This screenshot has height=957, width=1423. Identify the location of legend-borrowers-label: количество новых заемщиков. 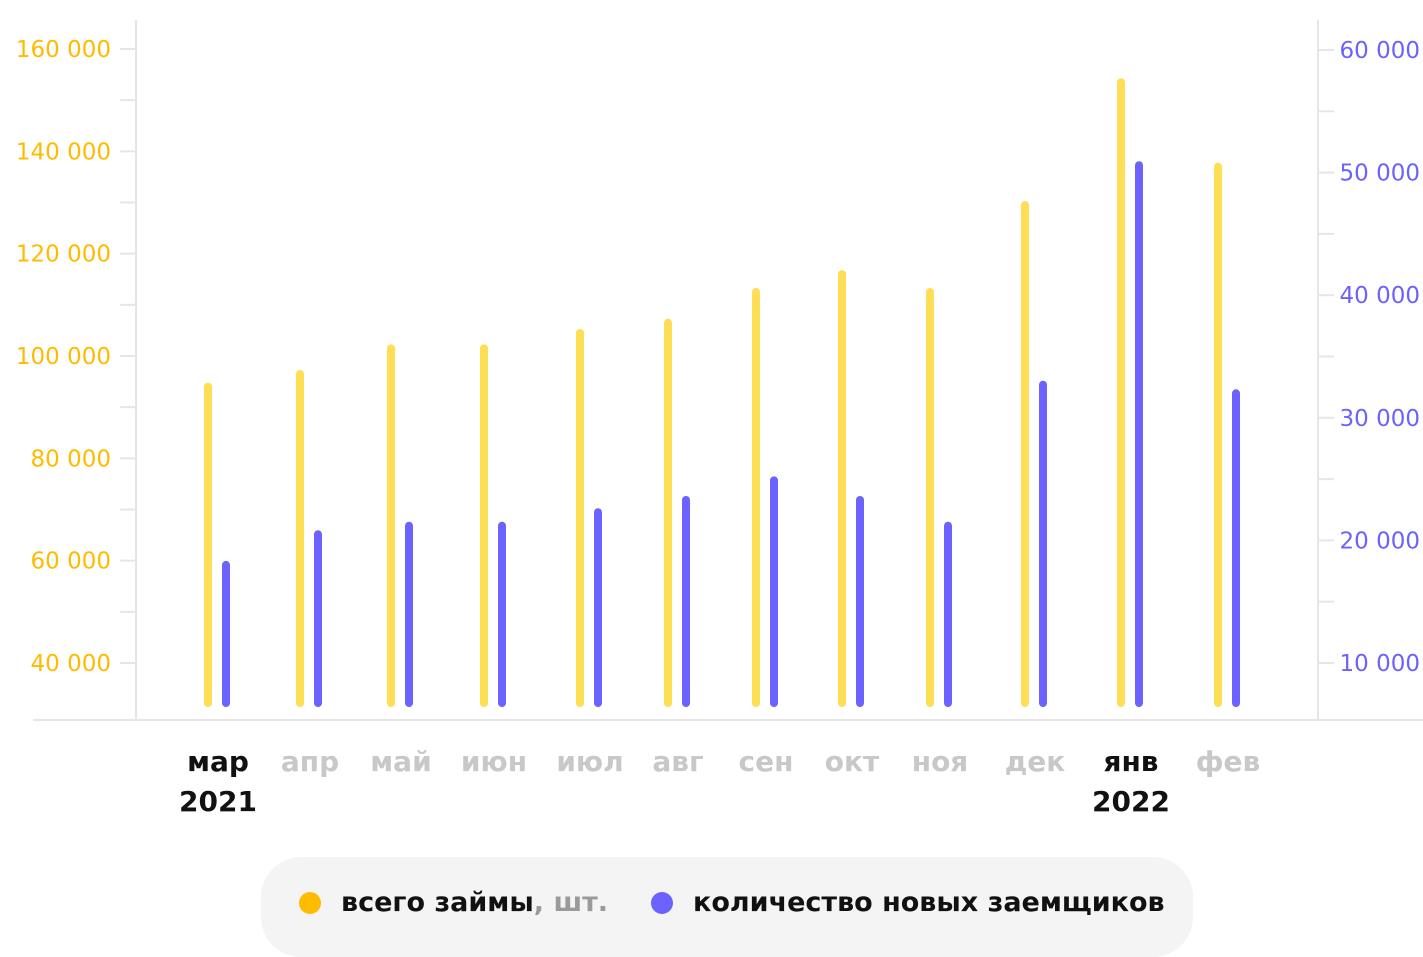
(929, 902).